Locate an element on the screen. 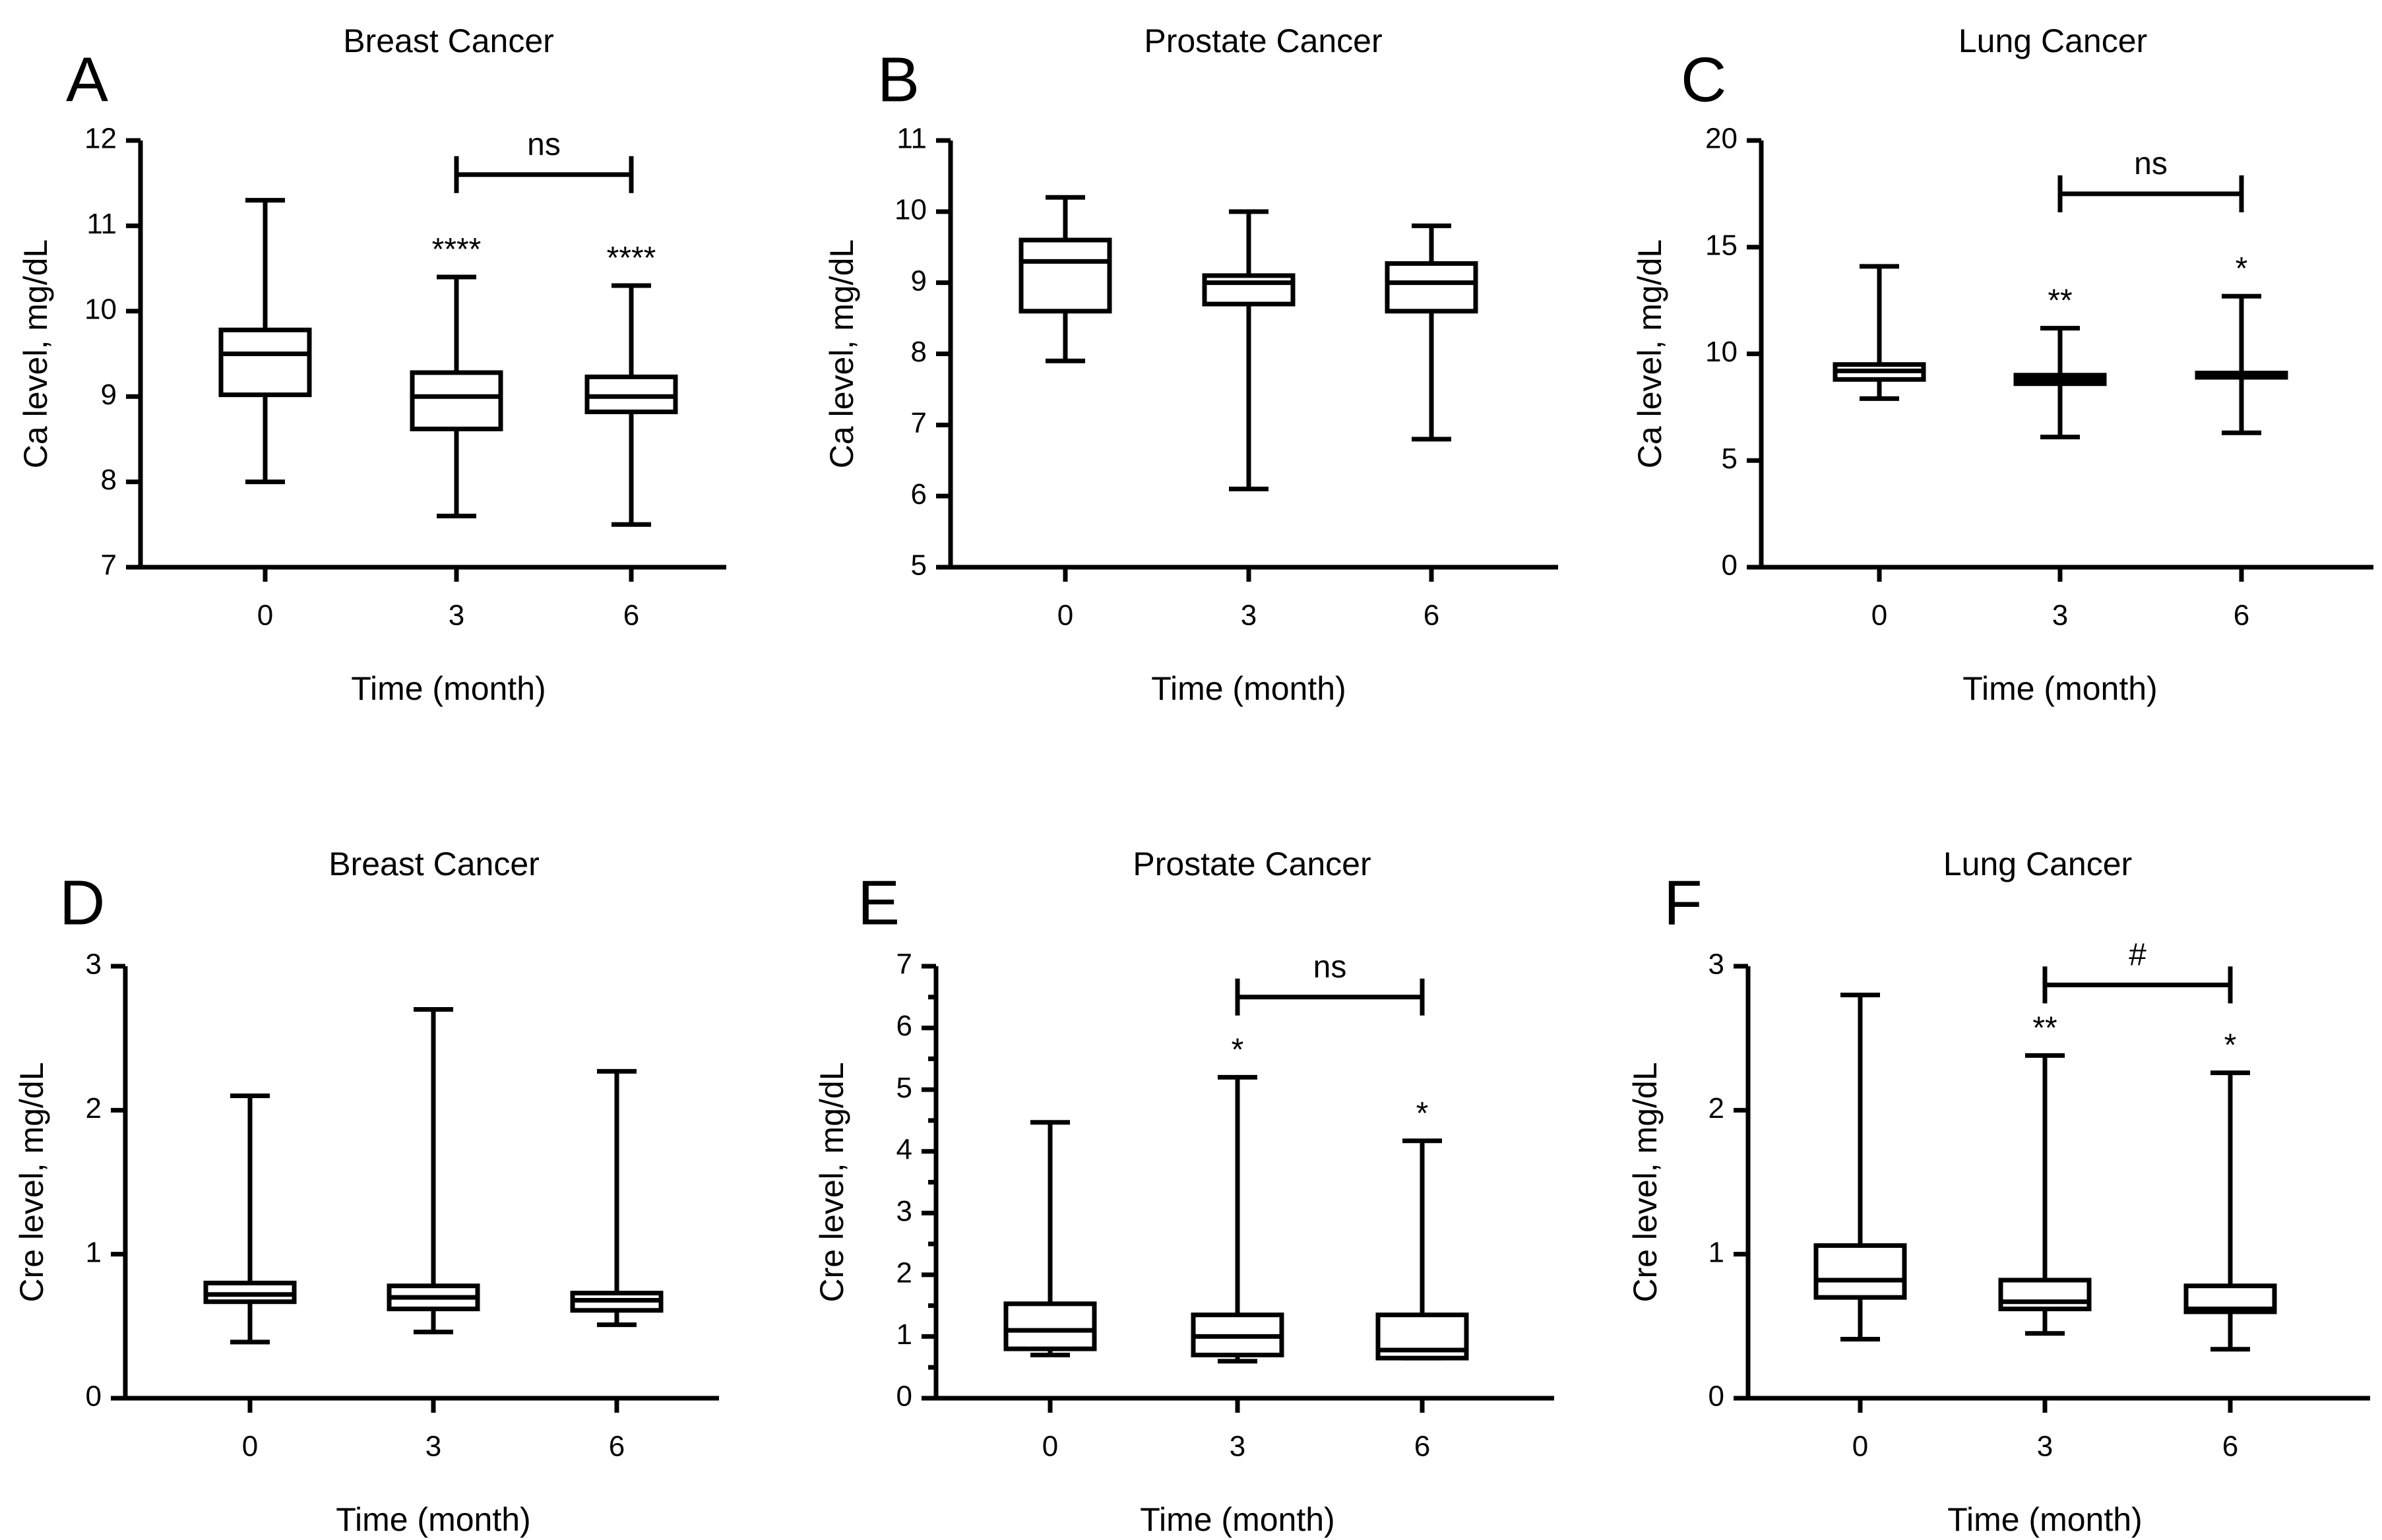 Image resolution: width=2382 pixels, height=1540 pixels. y-tick-label: 4 is located at coordinates (904, 1149).